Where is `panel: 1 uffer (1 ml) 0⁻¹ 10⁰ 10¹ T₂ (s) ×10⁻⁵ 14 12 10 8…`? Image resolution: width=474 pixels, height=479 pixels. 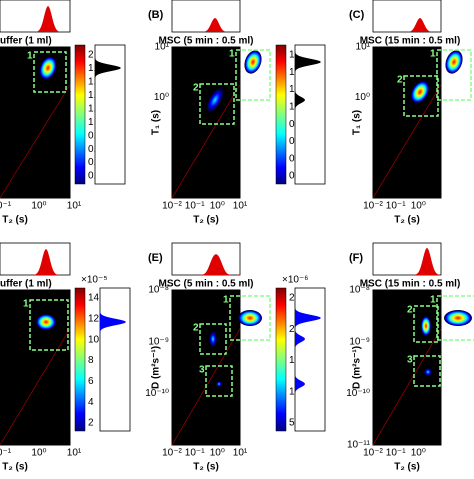
panel: 1 uffer (1 ml) 0⁻¹ 10⁰ 10¹ T₂ (s) ×10⁻⁵ 14 12 10 8… is located at coordinates (65, 357).